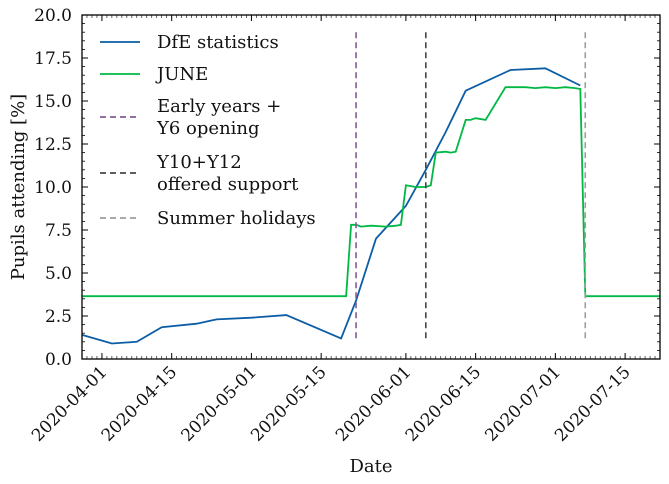 The image size is (669, 484). Describe the element at coordinates (53, 16) in the screenshot. I see `y-tick-label: 20.0` at that location.